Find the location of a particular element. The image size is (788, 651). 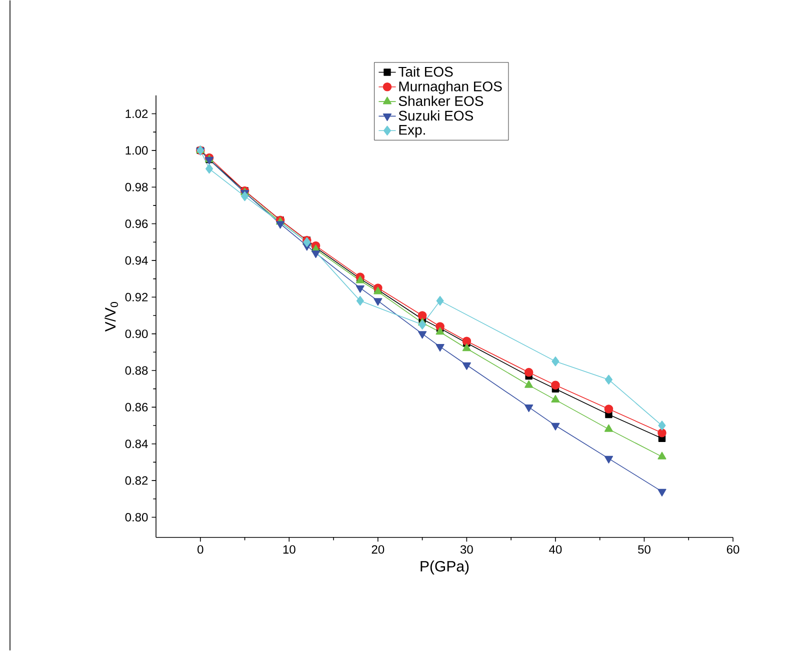

y-tick-label: 0.92 is located at coordinates (136, 297).